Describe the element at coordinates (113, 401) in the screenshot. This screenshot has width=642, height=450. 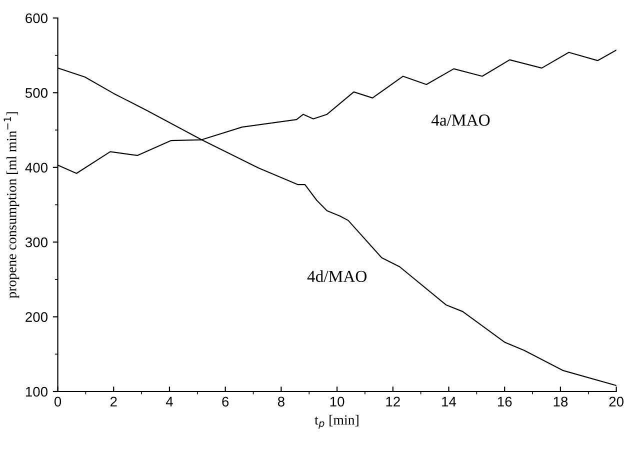
I see `x-tick-label: 2` at that location.